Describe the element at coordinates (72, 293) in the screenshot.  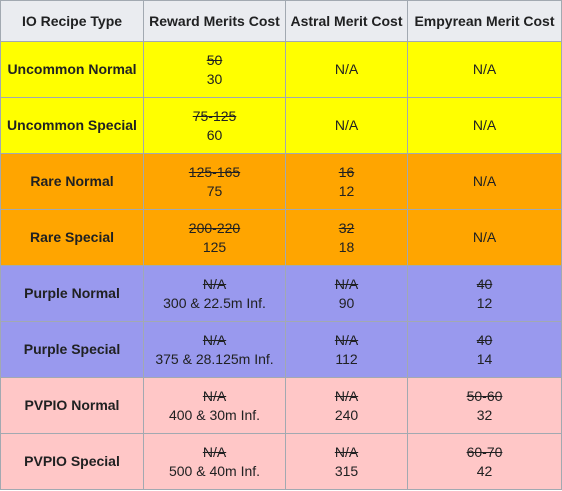
I see `recipe-type-cell: Purple Normal` at that location.